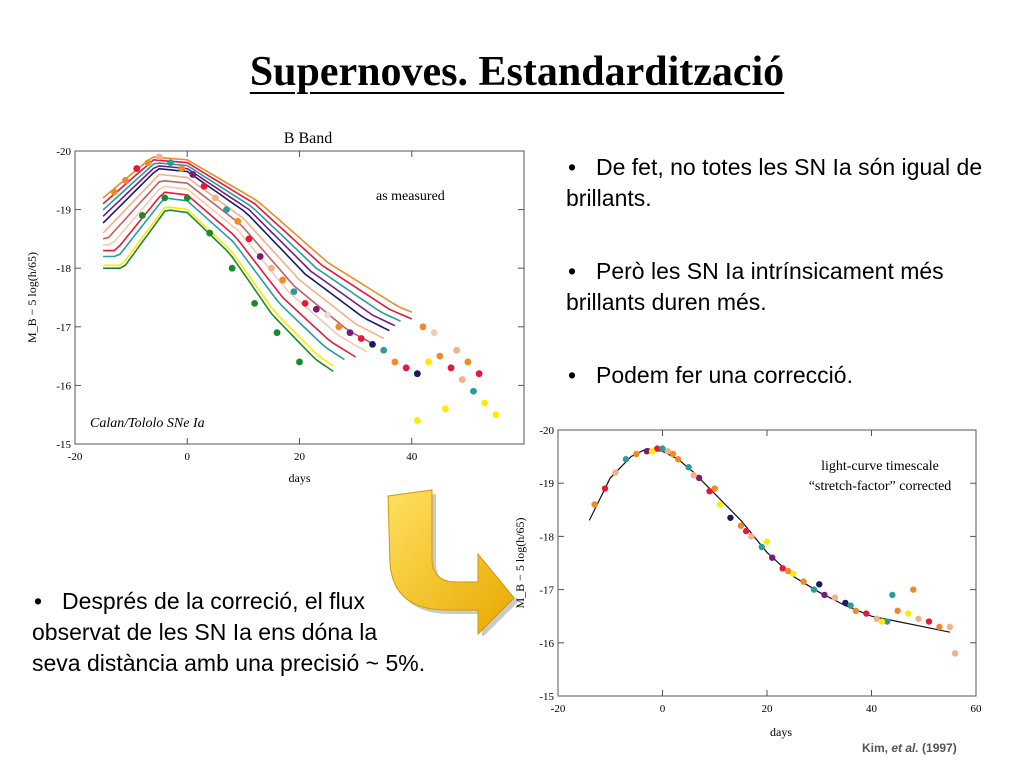  I want to click on x-tick-label: 60, so click(977, 709).